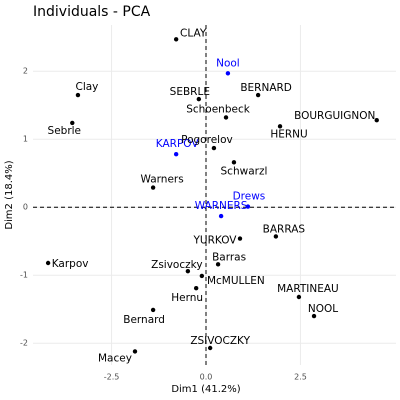 This screenshot has width=400, height=400. What do you see at coordinates (24, 343) in the screenshot?
I see `y-tick-label: -2` at bounding box center [24, 343].